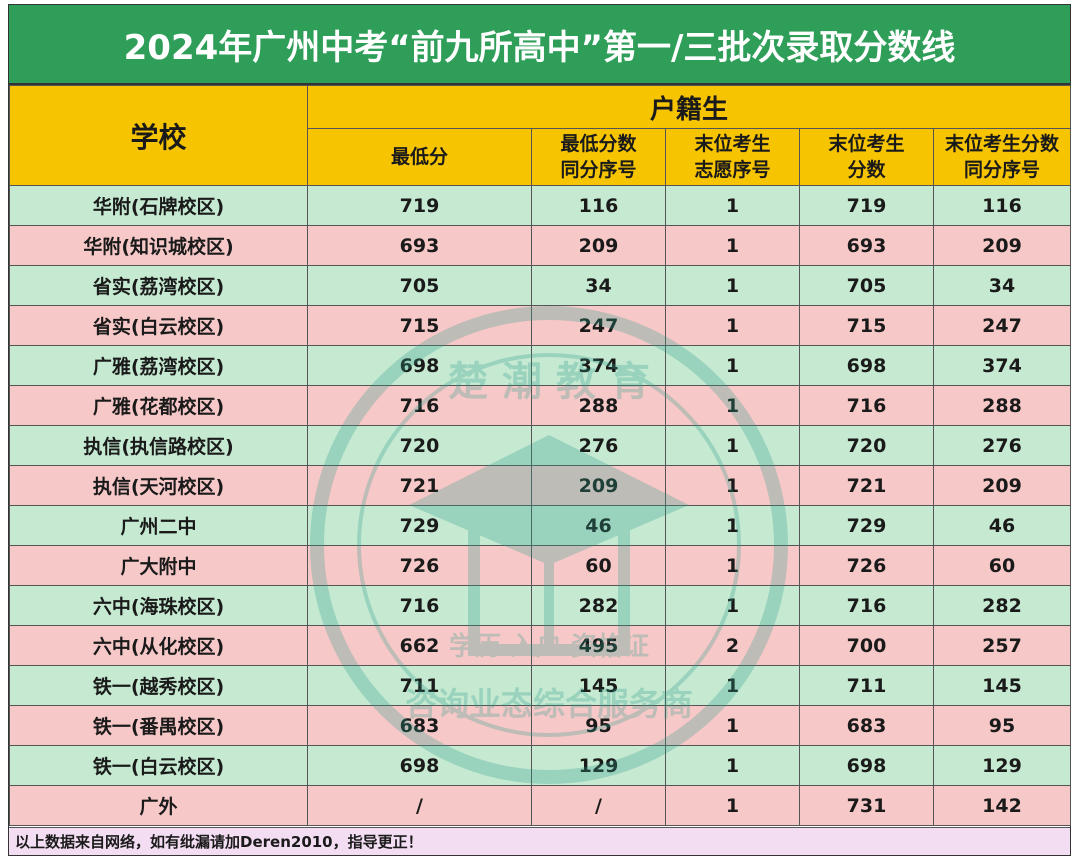 The height and width of the screenshot is (867, 1080). I want to click on last-score-cell: 683, so click(866, 725).